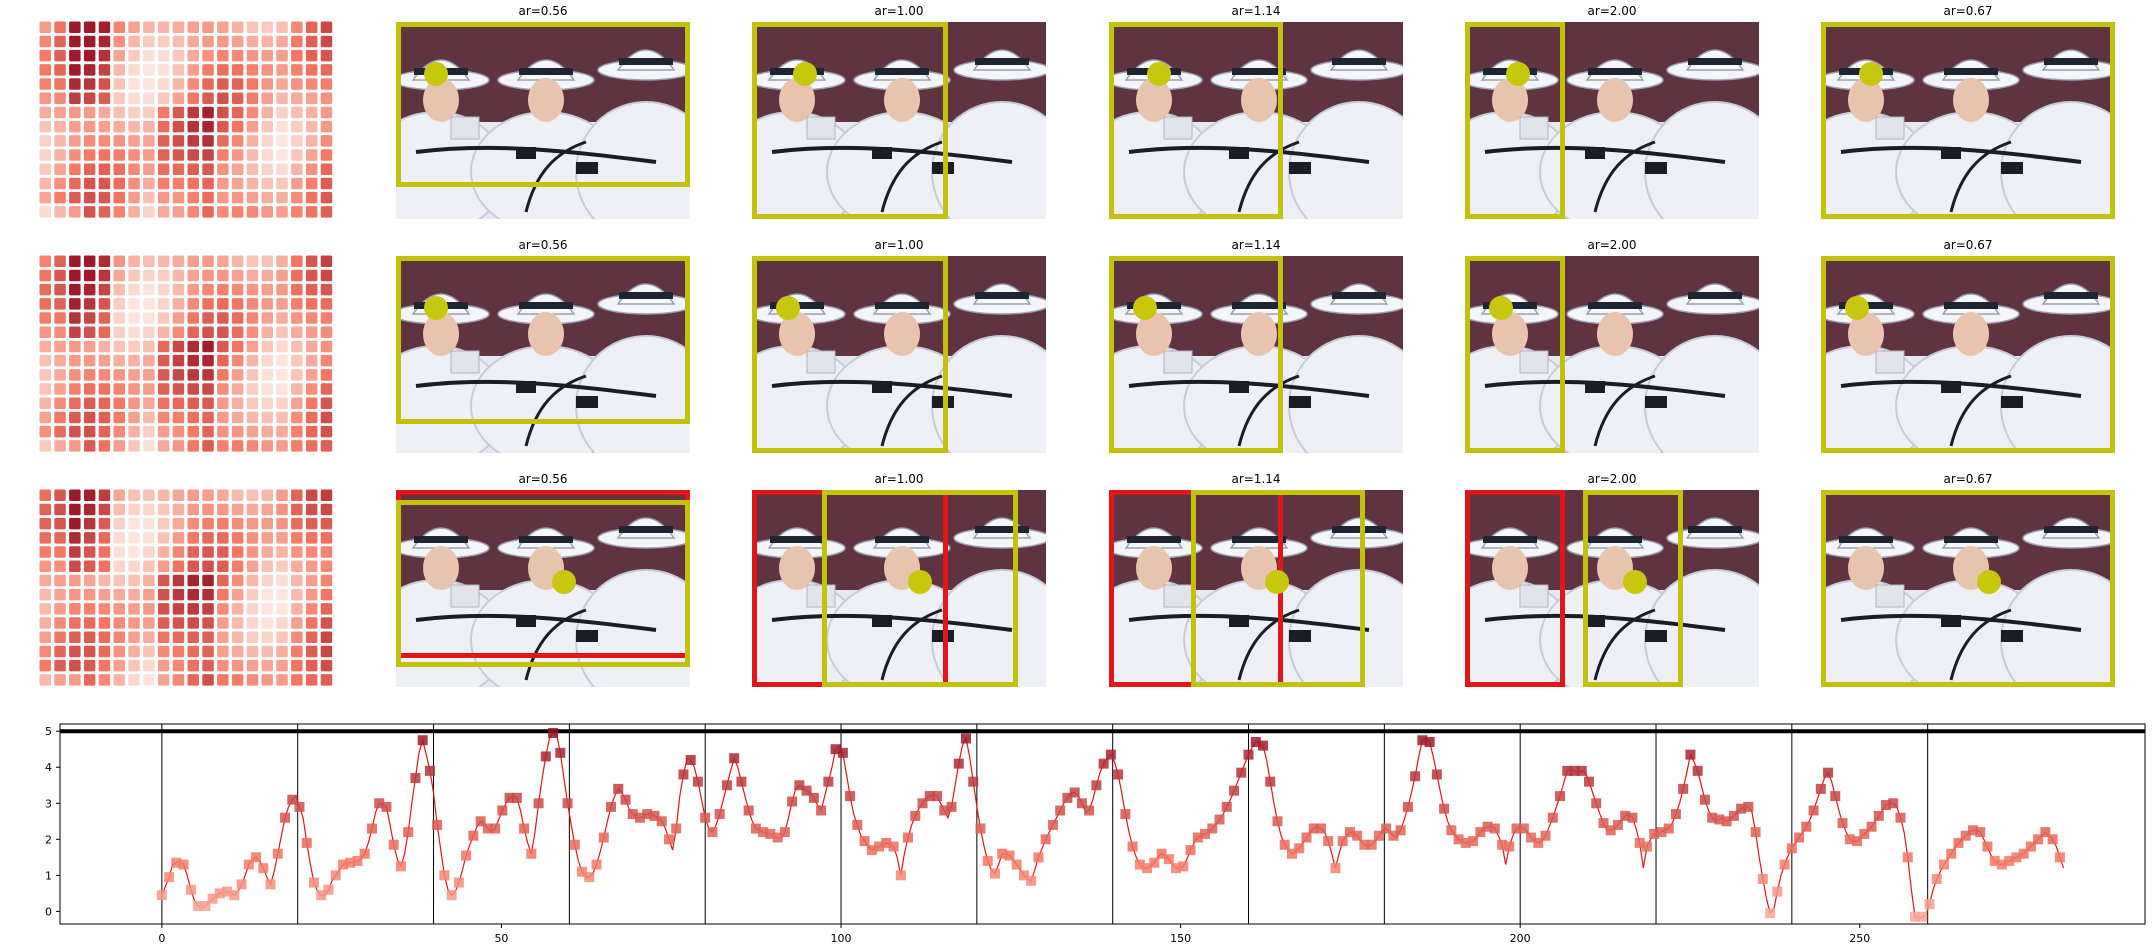 The width and height of the screenshot is (2152, 952). Describe the element at coordinates (1612, 354) in the screenshot. I see `archers-photo` at that location.